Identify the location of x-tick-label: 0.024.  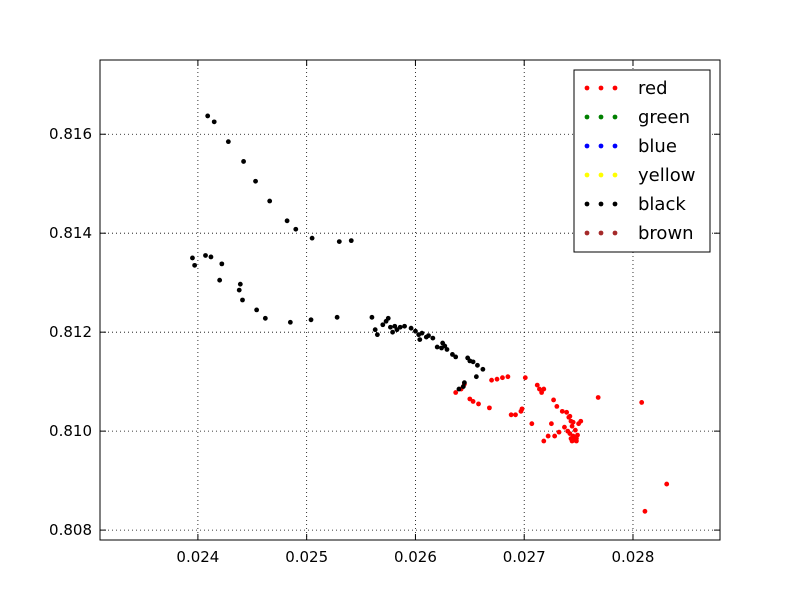
(197, 557).